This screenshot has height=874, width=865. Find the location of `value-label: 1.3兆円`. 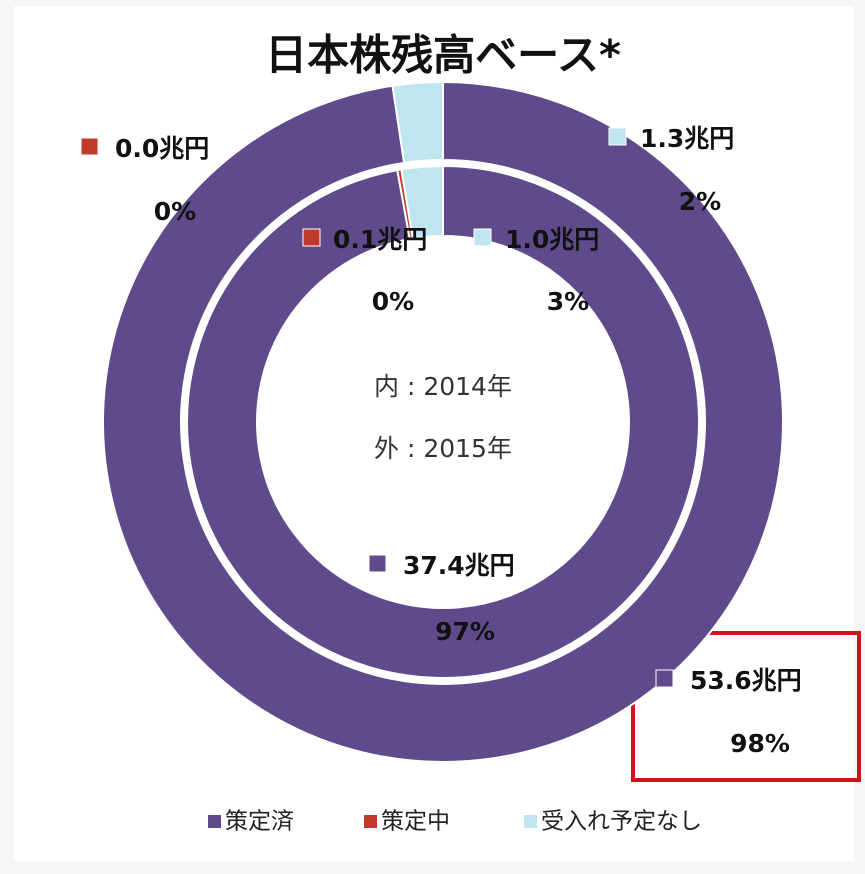

value-label: 1.3兆円 is located at coordinates (687, 138).